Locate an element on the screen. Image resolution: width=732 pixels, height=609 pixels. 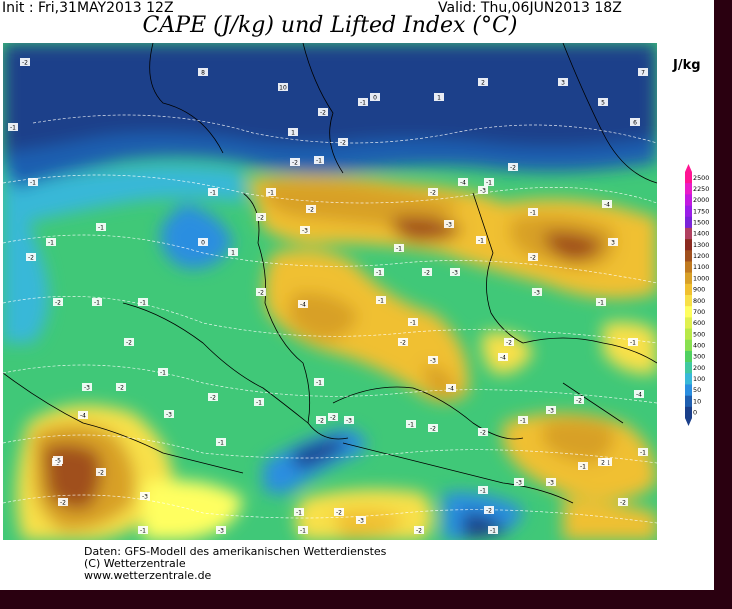
svg-text: 6 is located at coordinates (635, 123).